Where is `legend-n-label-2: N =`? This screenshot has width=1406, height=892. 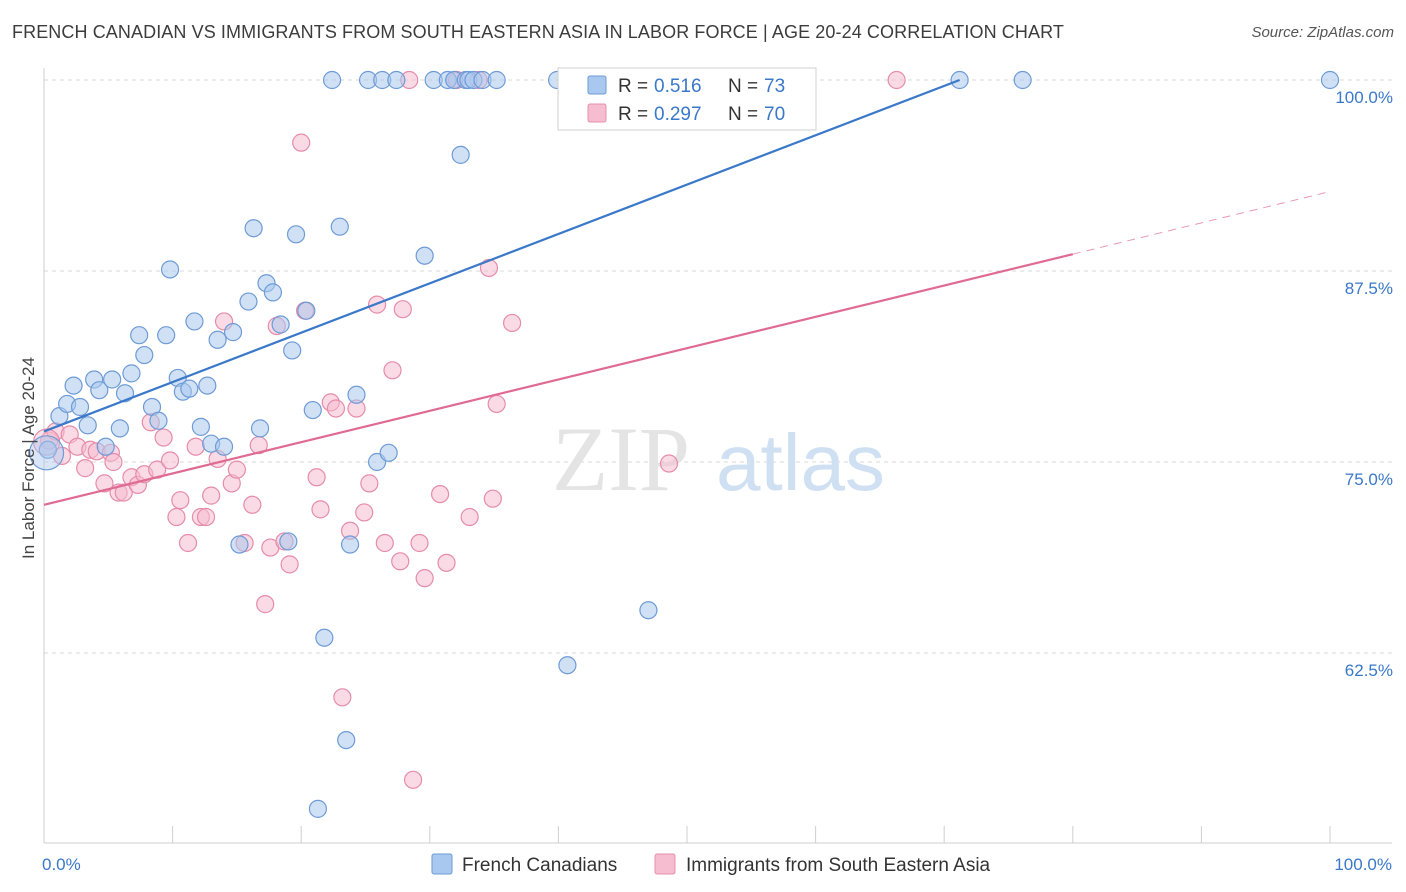 legend-n-label-2: N = is located at coordinates (743, 114).